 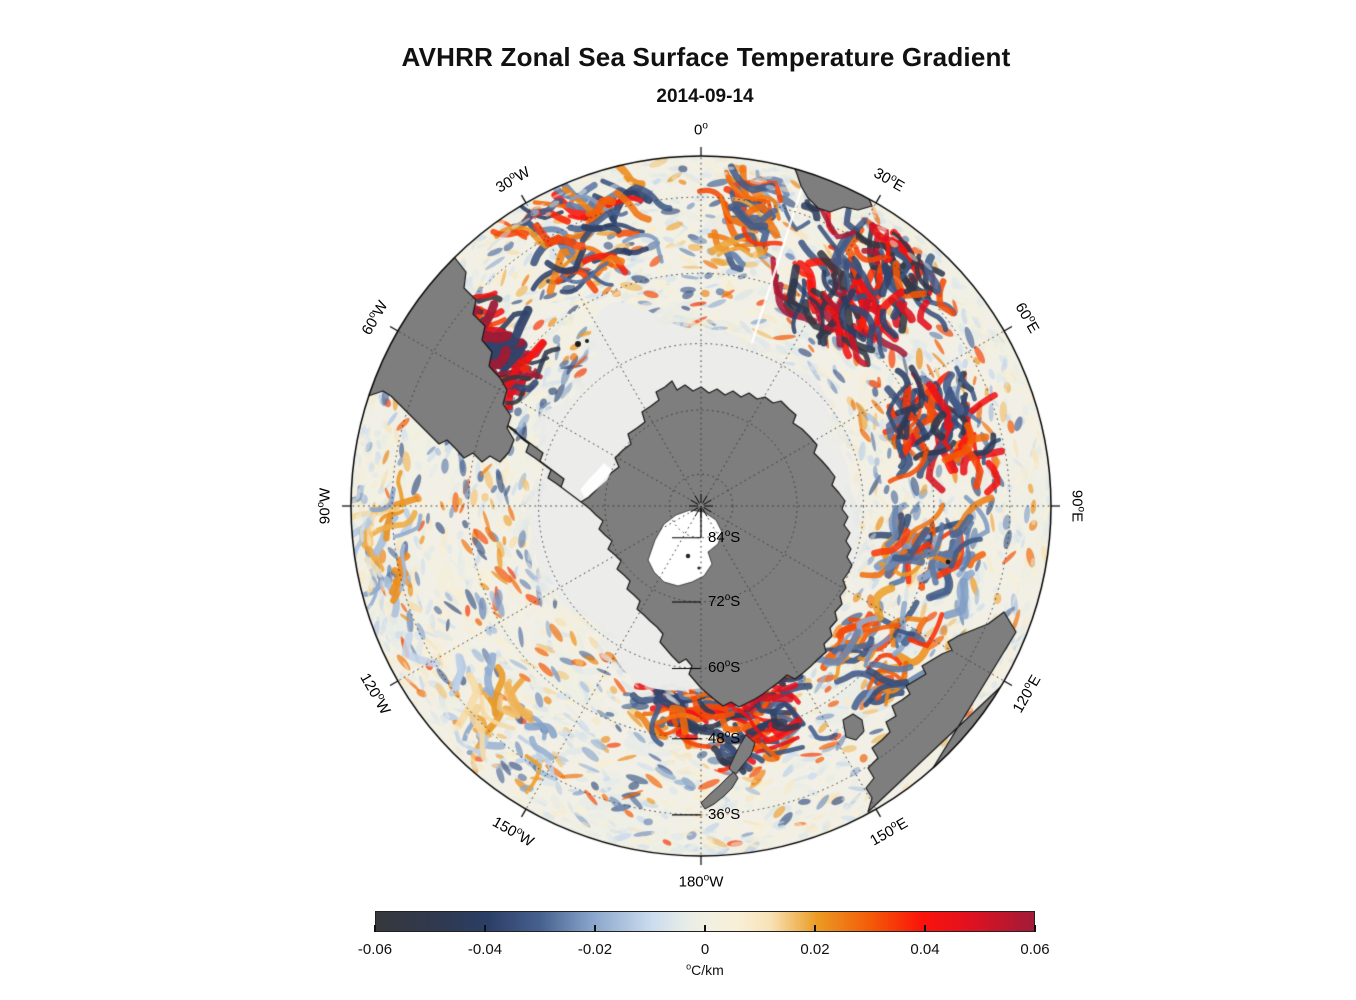 I want to click on lat-label-48S: 48oS, so click(x=724, y=737).